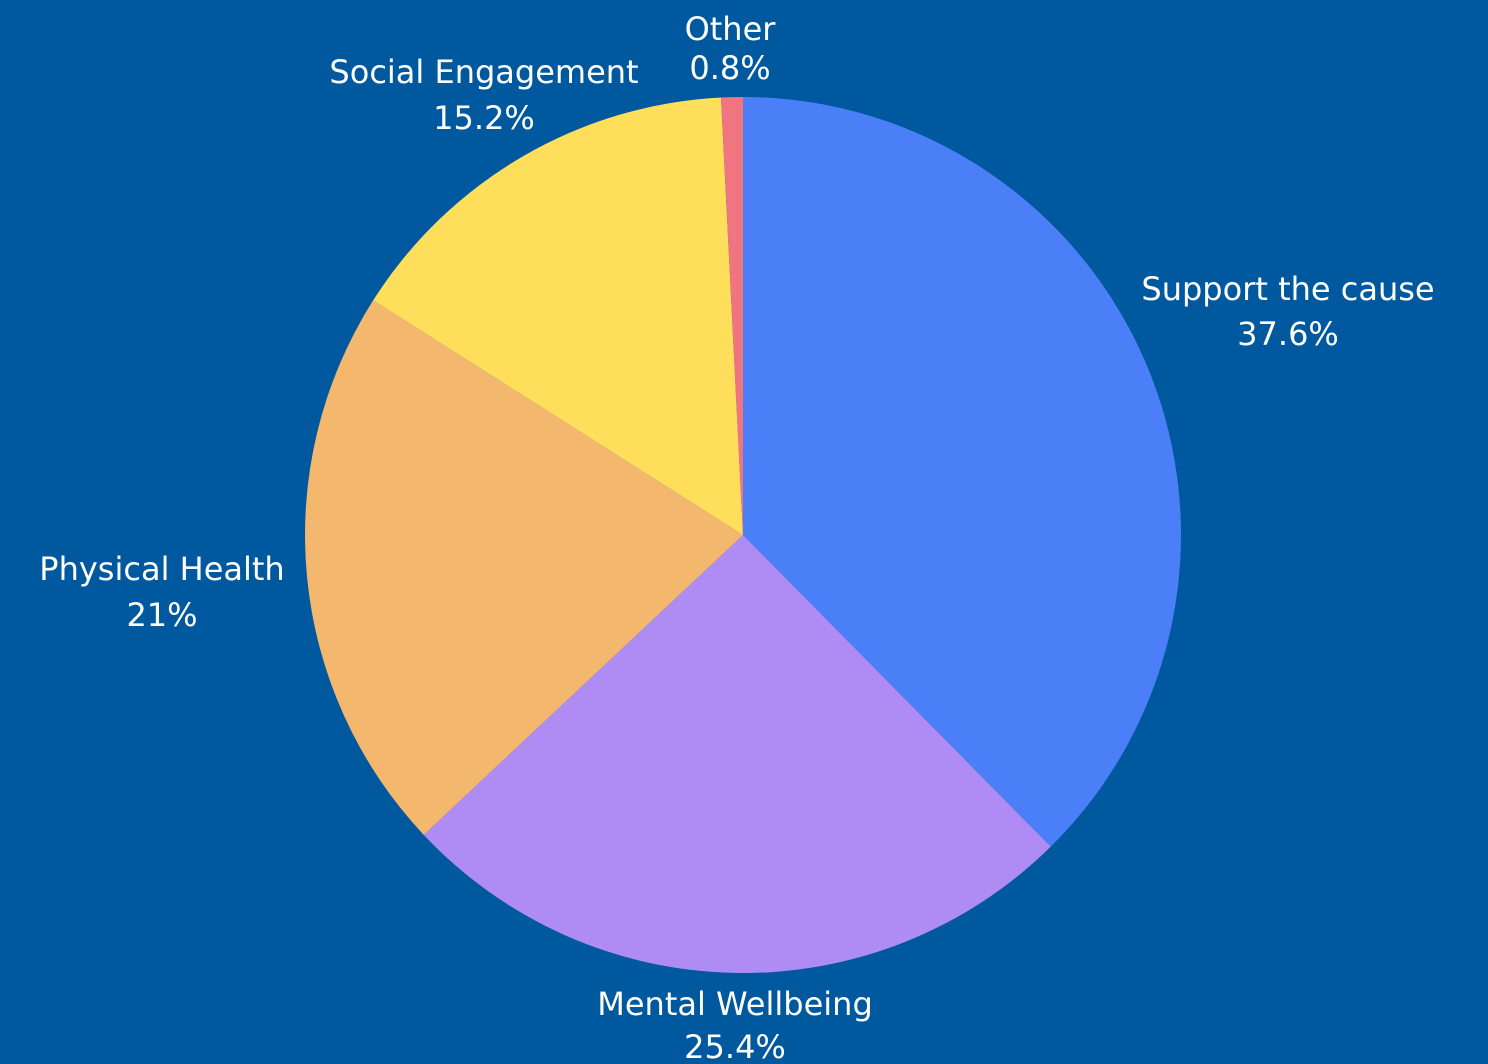  I want to click on label-mental-wellbeing: Mental Wellbeing 25.4%, so click(735, 1024).